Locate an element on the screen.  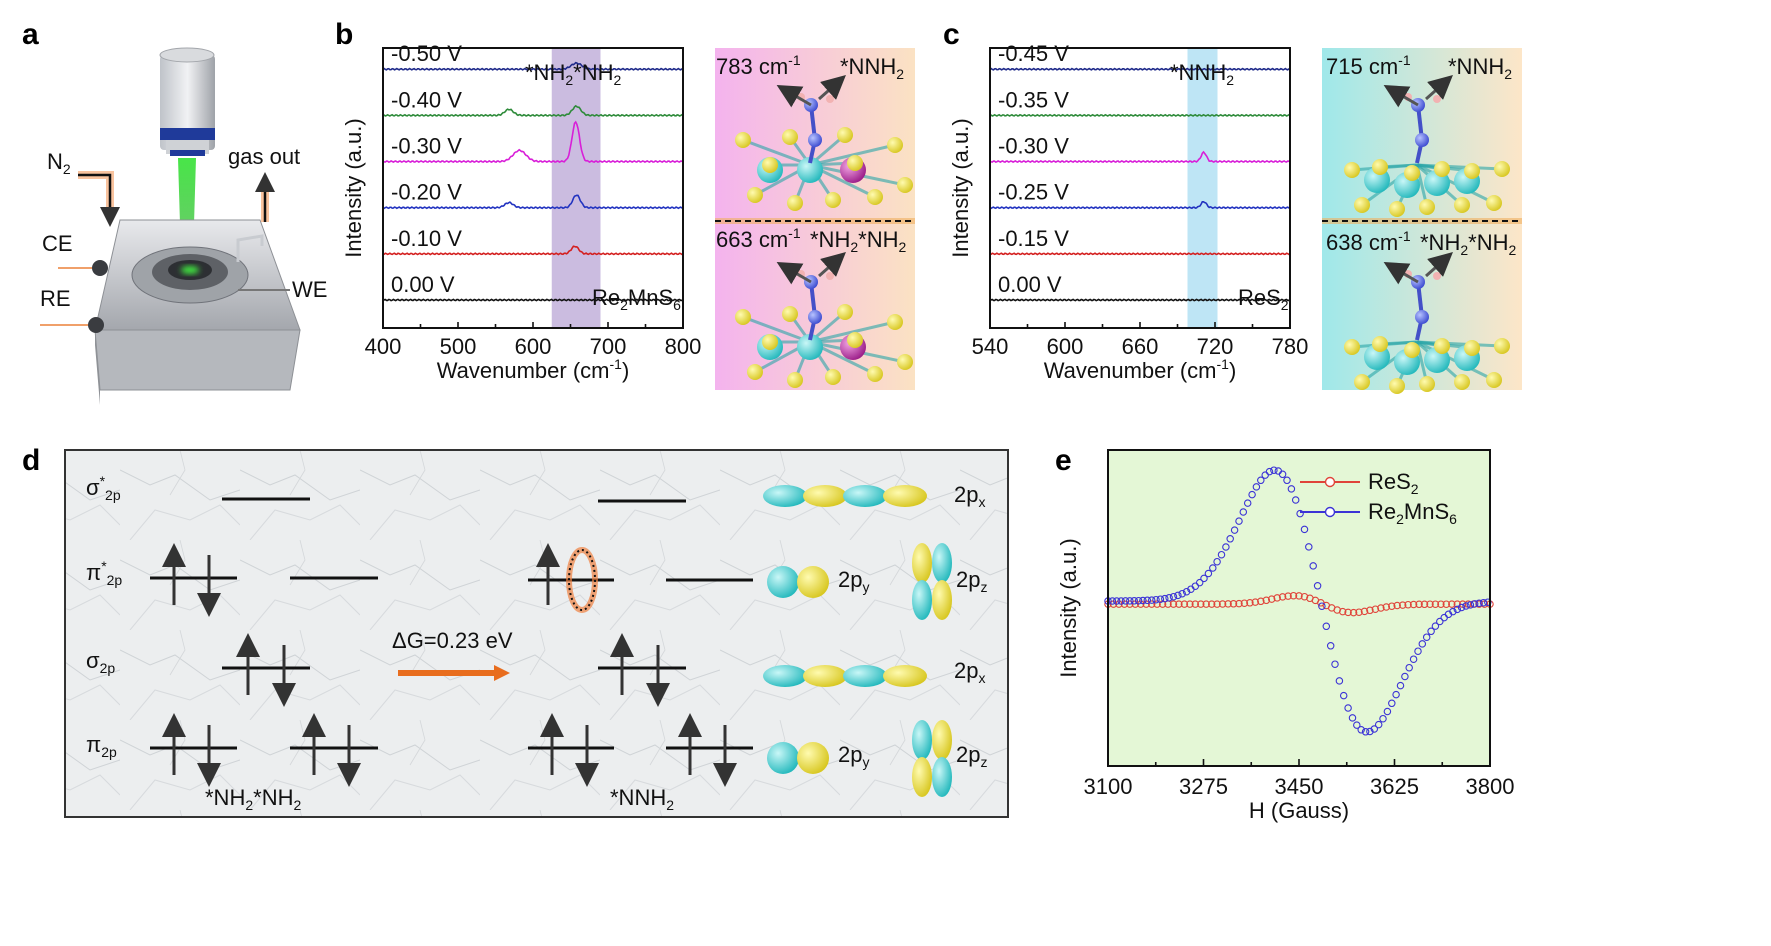
series-label: -0.20 V is located at coordinates (426, 192).